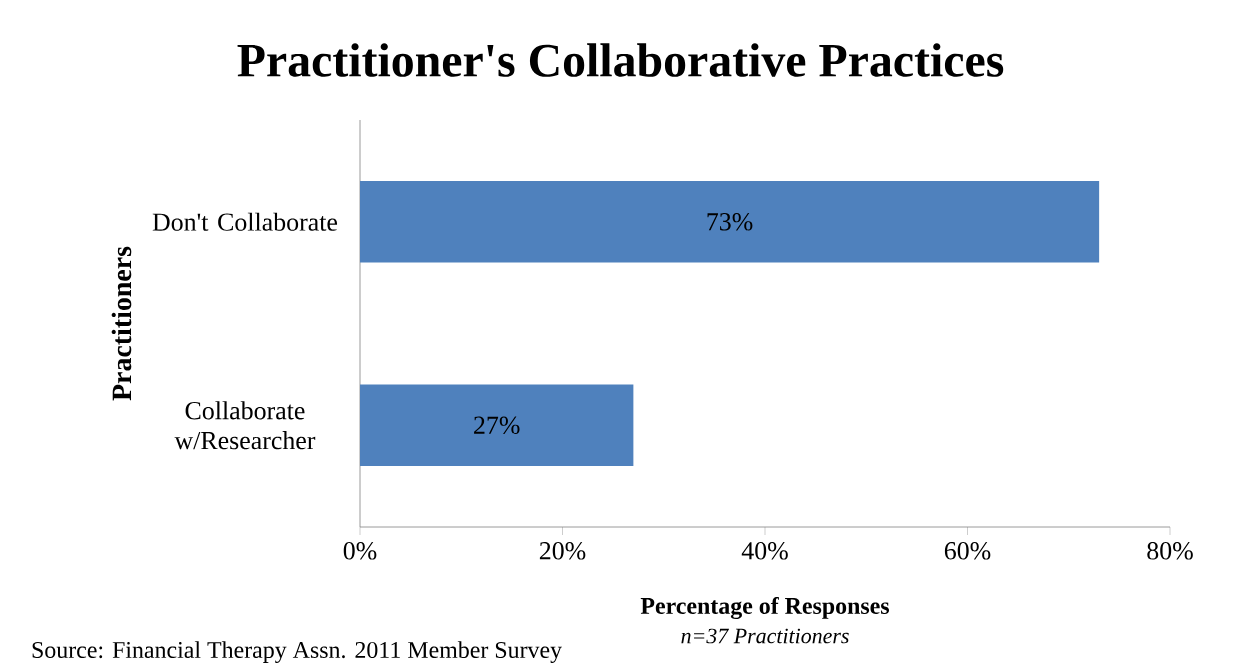 The width and height of the screenshot is (1241, 670). What do you see at coordinates (765, 608) in the screenshot?
I see `x-axis-title: Percentage of Responses` at bounding box center [765, 608].